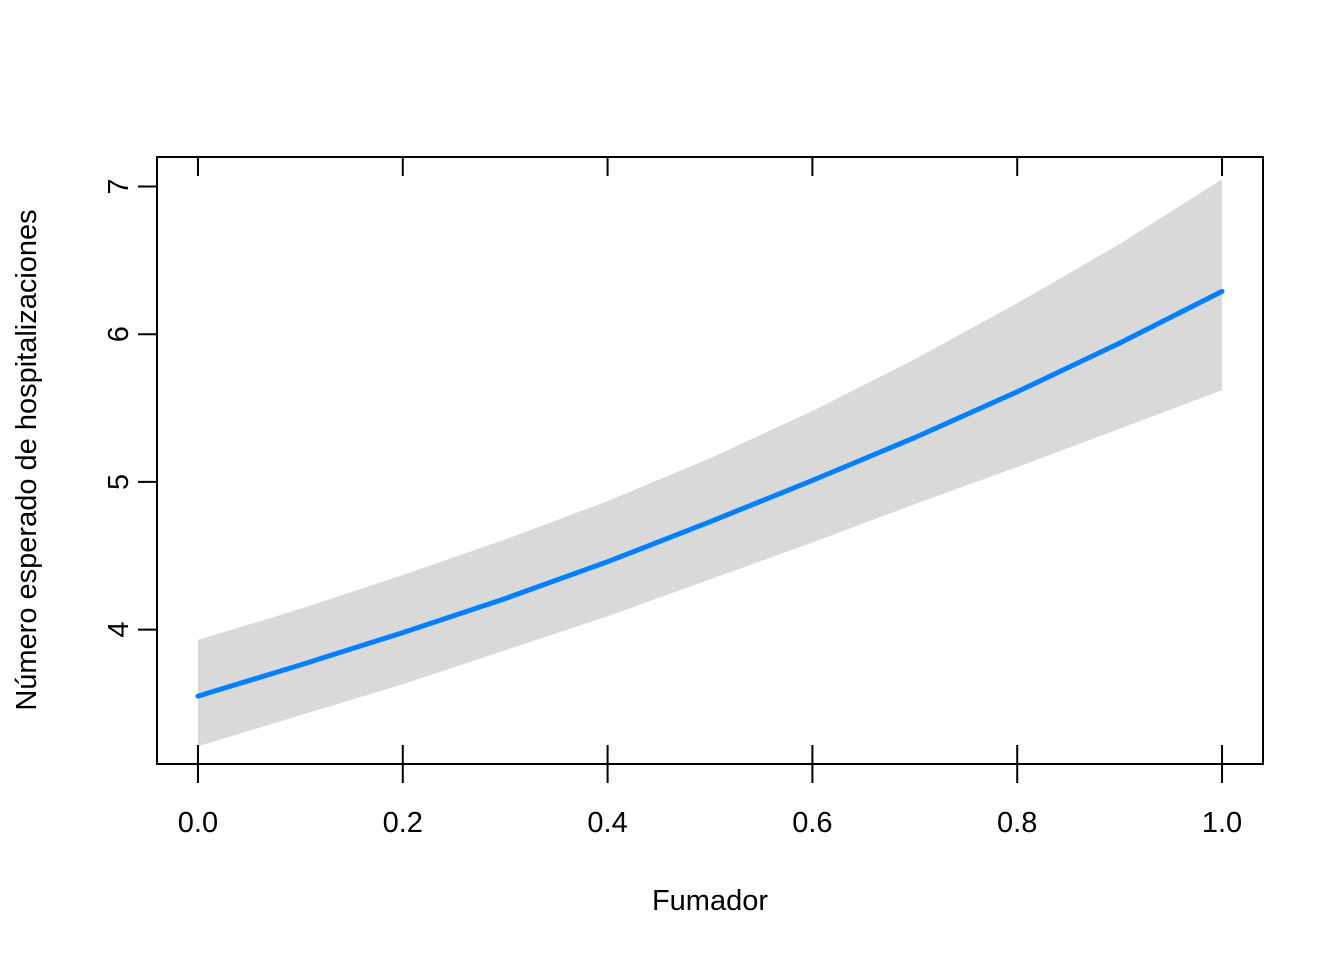 The image size is (1344, 960). I want to click on x-tick-label: 0.6, so click(812, 823).